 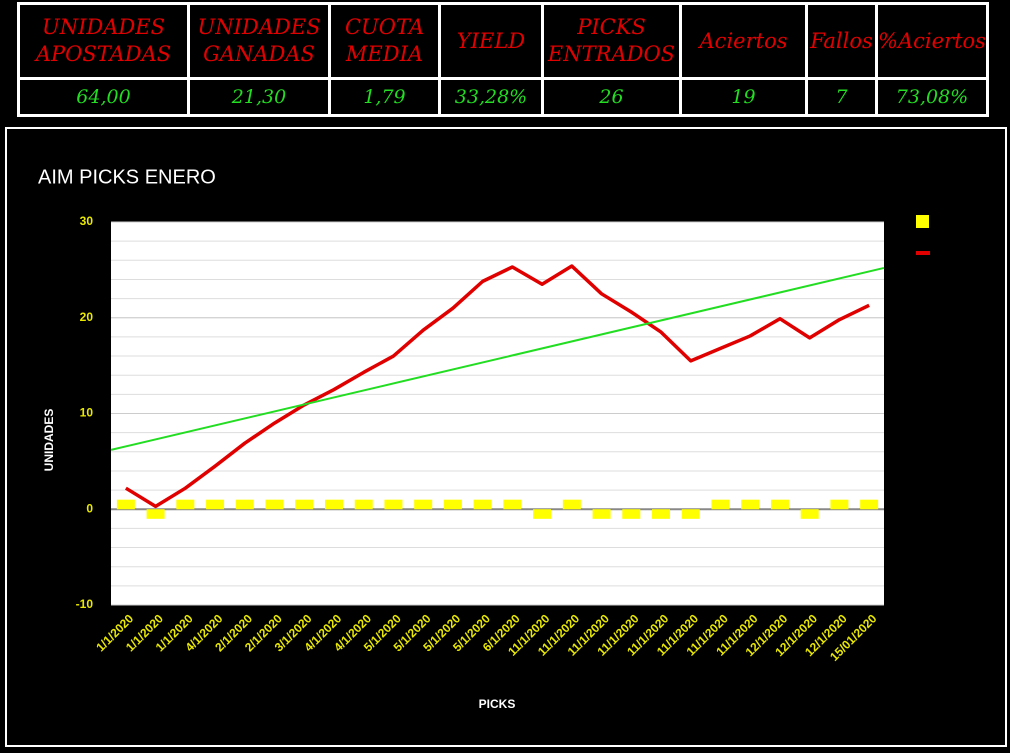 What do you see at coordinates (89, 508) in the screenshot?
I see `y-tick-label: 0` at bounding box center [89, 508].